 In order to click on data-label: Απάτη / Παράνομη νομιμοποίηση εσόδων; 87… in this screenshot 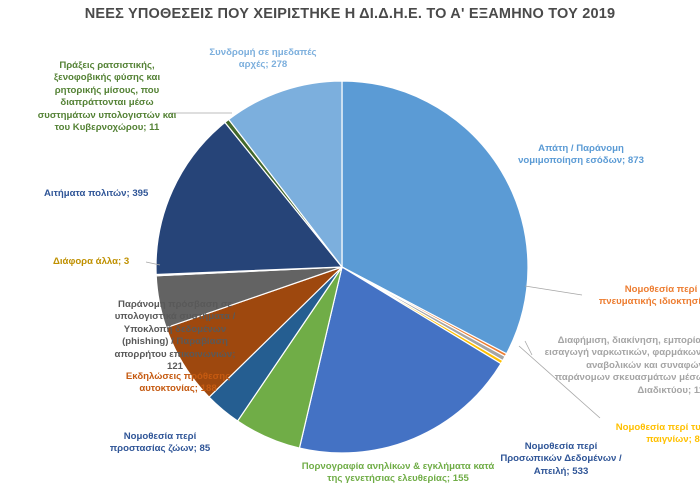, I will do `click(581, 155)`.